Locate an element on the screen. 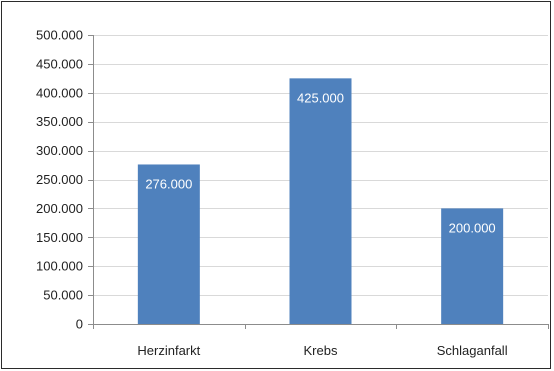 The height and width of the screenshot is (371, 554). y-tick-label: 450.000 is located at coordinates (59, 63).